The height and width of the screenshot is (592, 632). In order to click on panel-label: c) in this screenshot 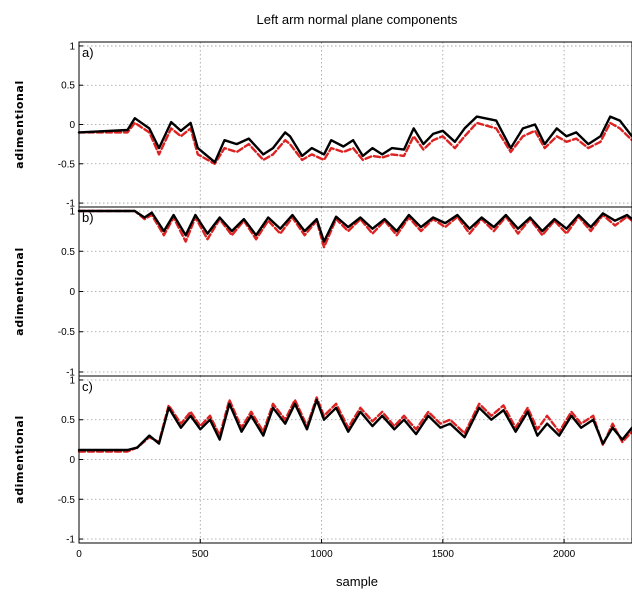, I will do `click(87, 386)`.